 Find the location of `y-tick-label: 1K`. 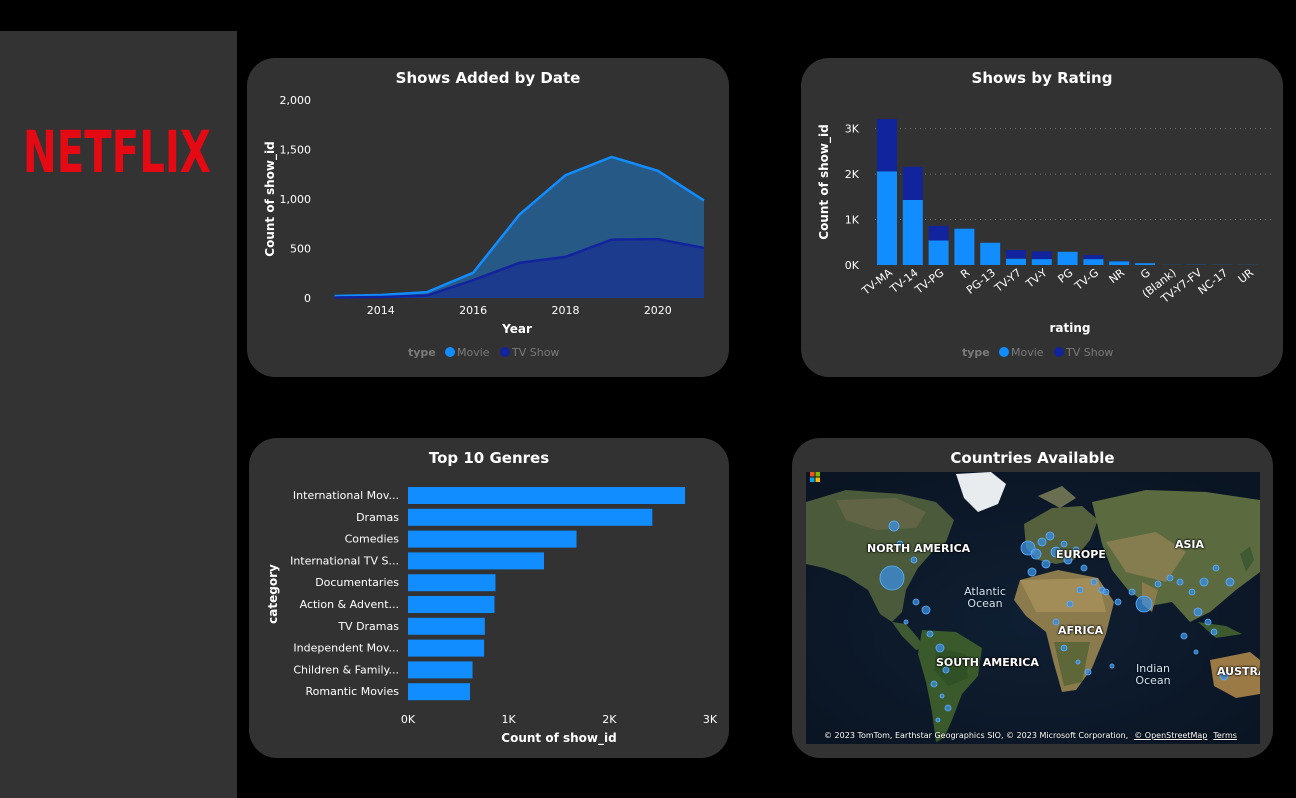

y-tick-label: 1K is located at coordinates (852, 220).